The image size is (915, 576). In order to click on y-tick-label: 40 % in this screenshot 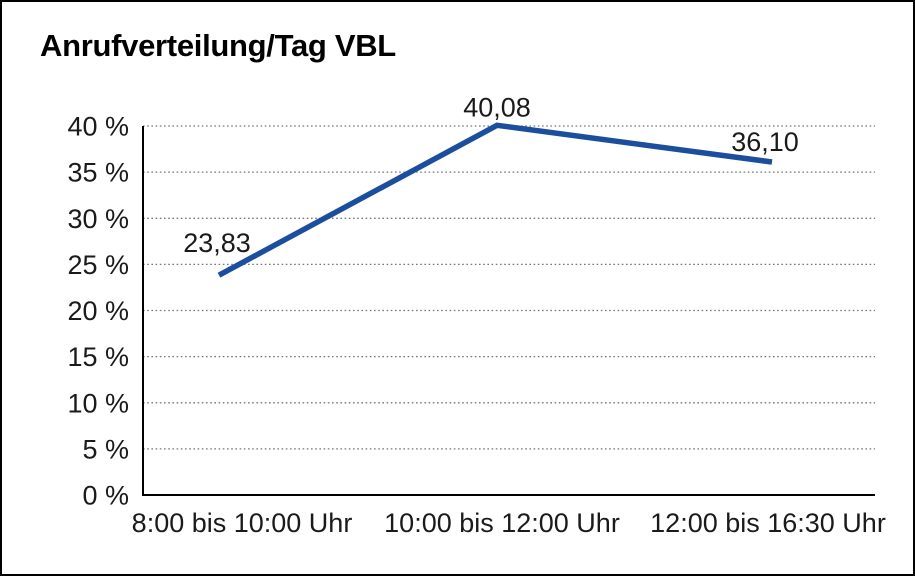, I will do `click(98, 127)`.